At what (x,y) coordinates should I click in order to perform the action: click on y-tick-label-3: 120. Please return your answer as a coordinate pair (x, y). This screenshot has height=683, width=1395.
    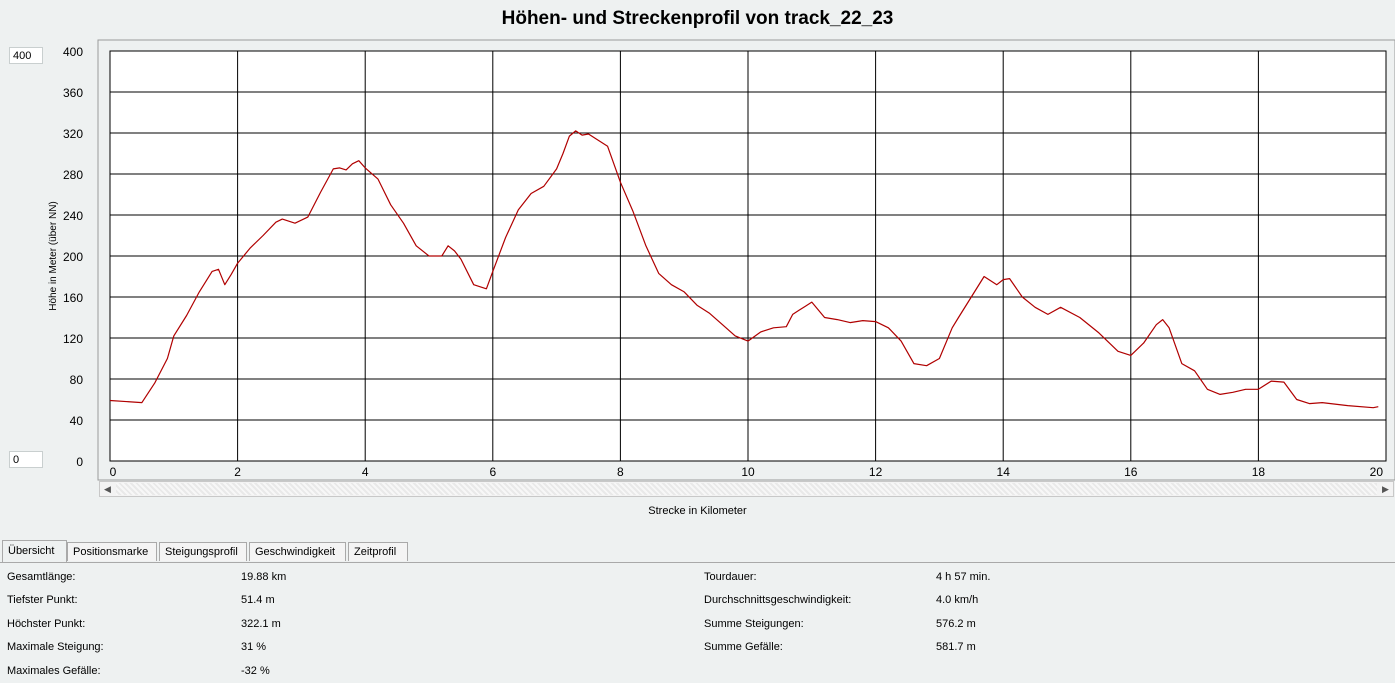
    Looking at the image, I should click on (73, 339).